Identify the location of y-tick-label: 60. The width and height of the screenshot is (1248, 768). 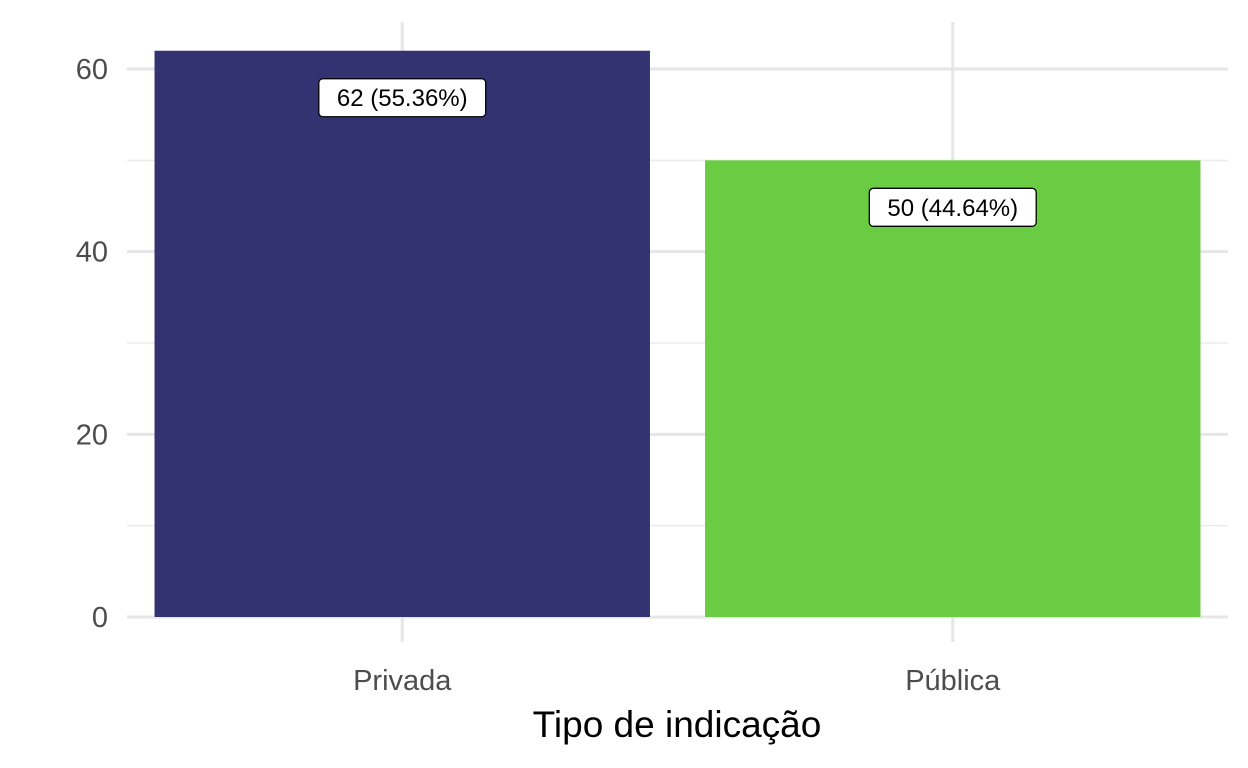
(92, 70).